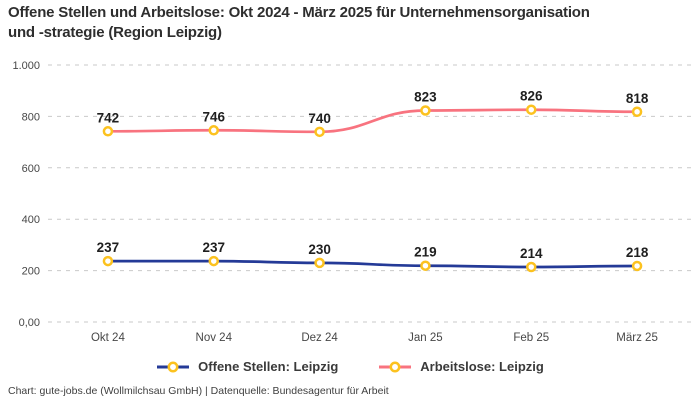  I want to click on legend-item-offene-stellen: Offene Stellen: Leipzig, so click(247, 366).